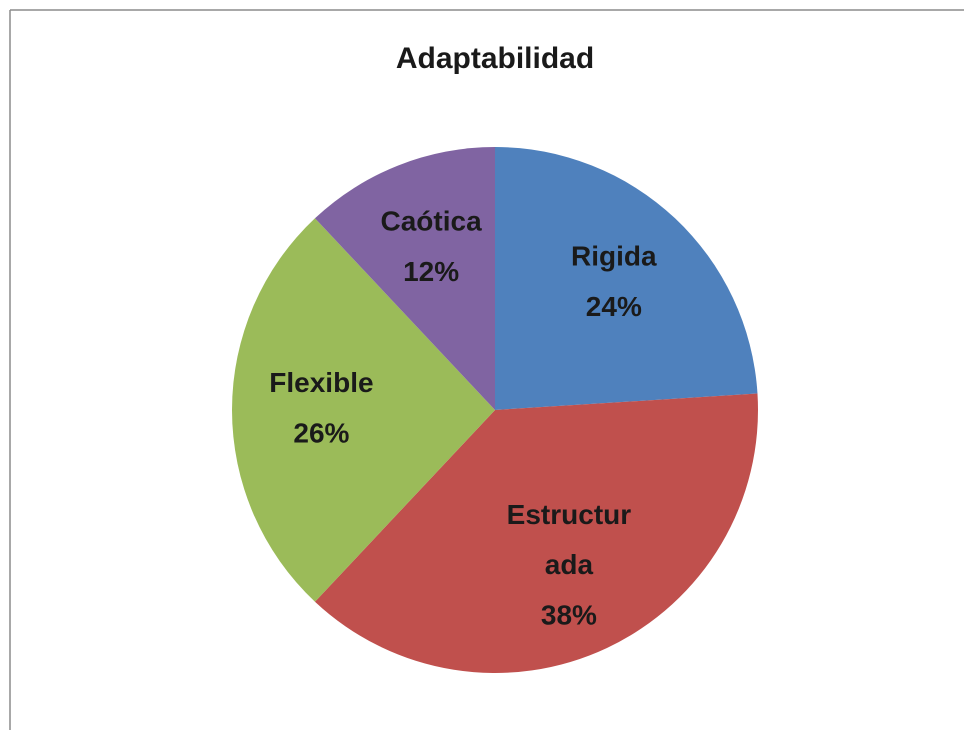 The image size is (964, 730). I want to click on slice-category-label: Rigida, so click(614, 256).